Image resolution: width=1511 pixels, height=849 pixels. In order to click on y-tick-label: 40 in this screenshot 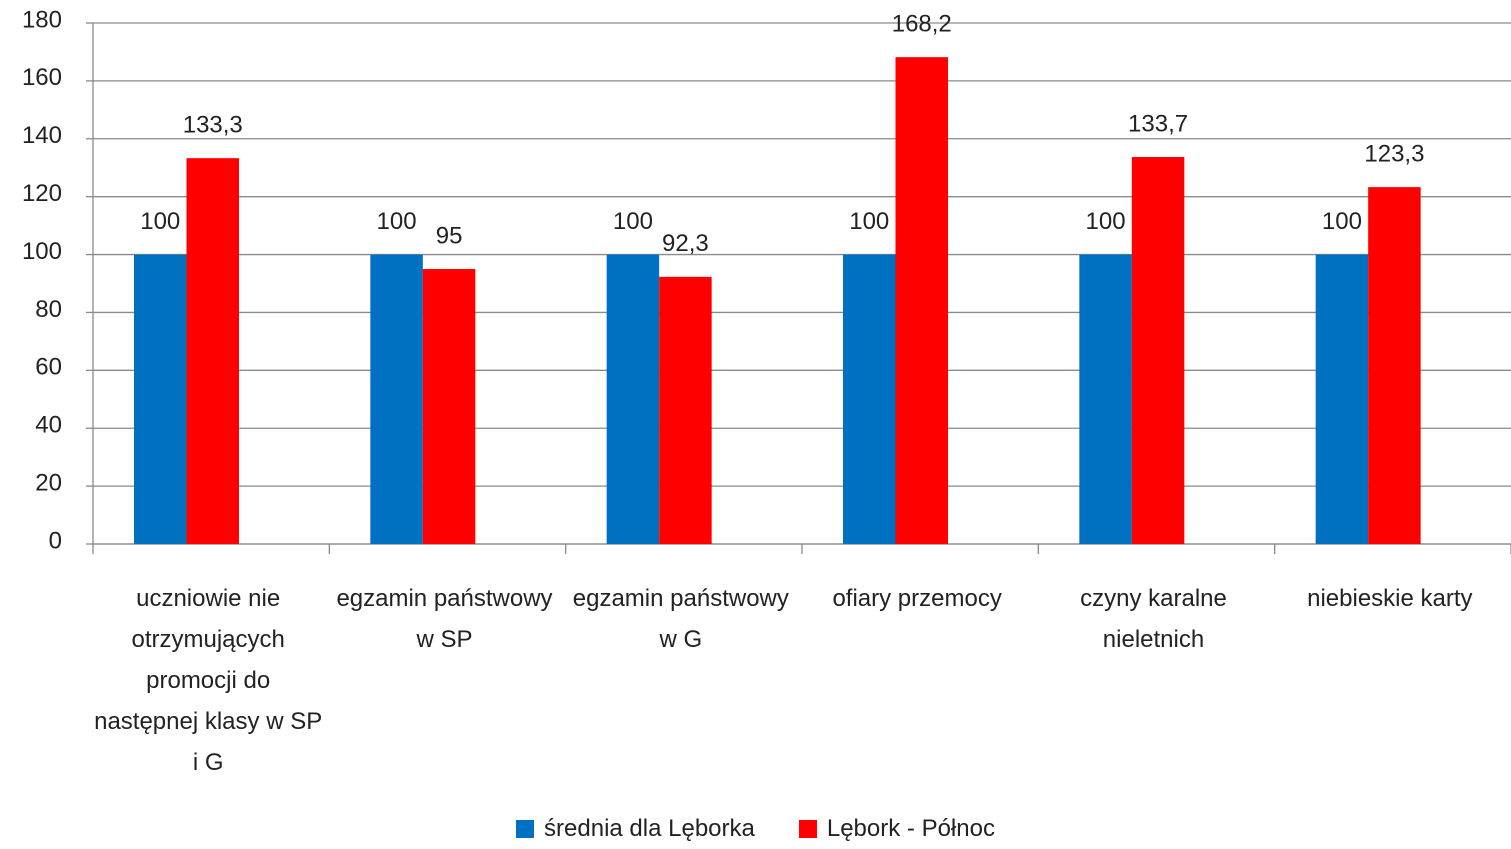, I will do `click(48, 425)`.